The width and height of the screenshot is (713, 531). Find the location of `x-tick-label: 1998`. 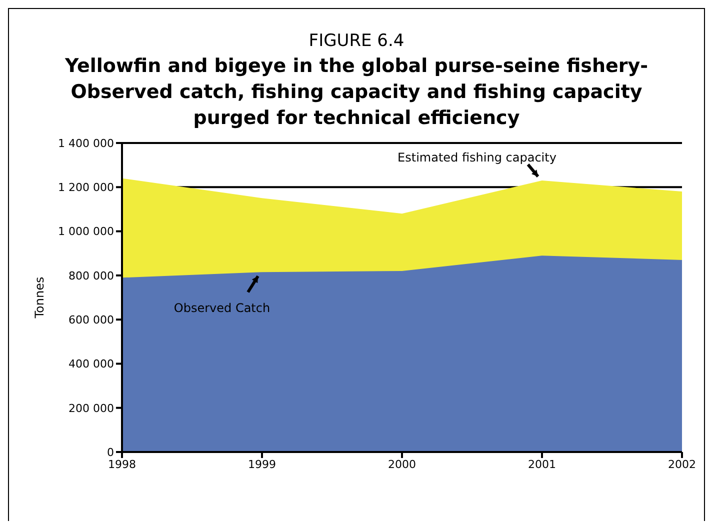

x-tick-label: 1998 is located at coordinates (122, 464).